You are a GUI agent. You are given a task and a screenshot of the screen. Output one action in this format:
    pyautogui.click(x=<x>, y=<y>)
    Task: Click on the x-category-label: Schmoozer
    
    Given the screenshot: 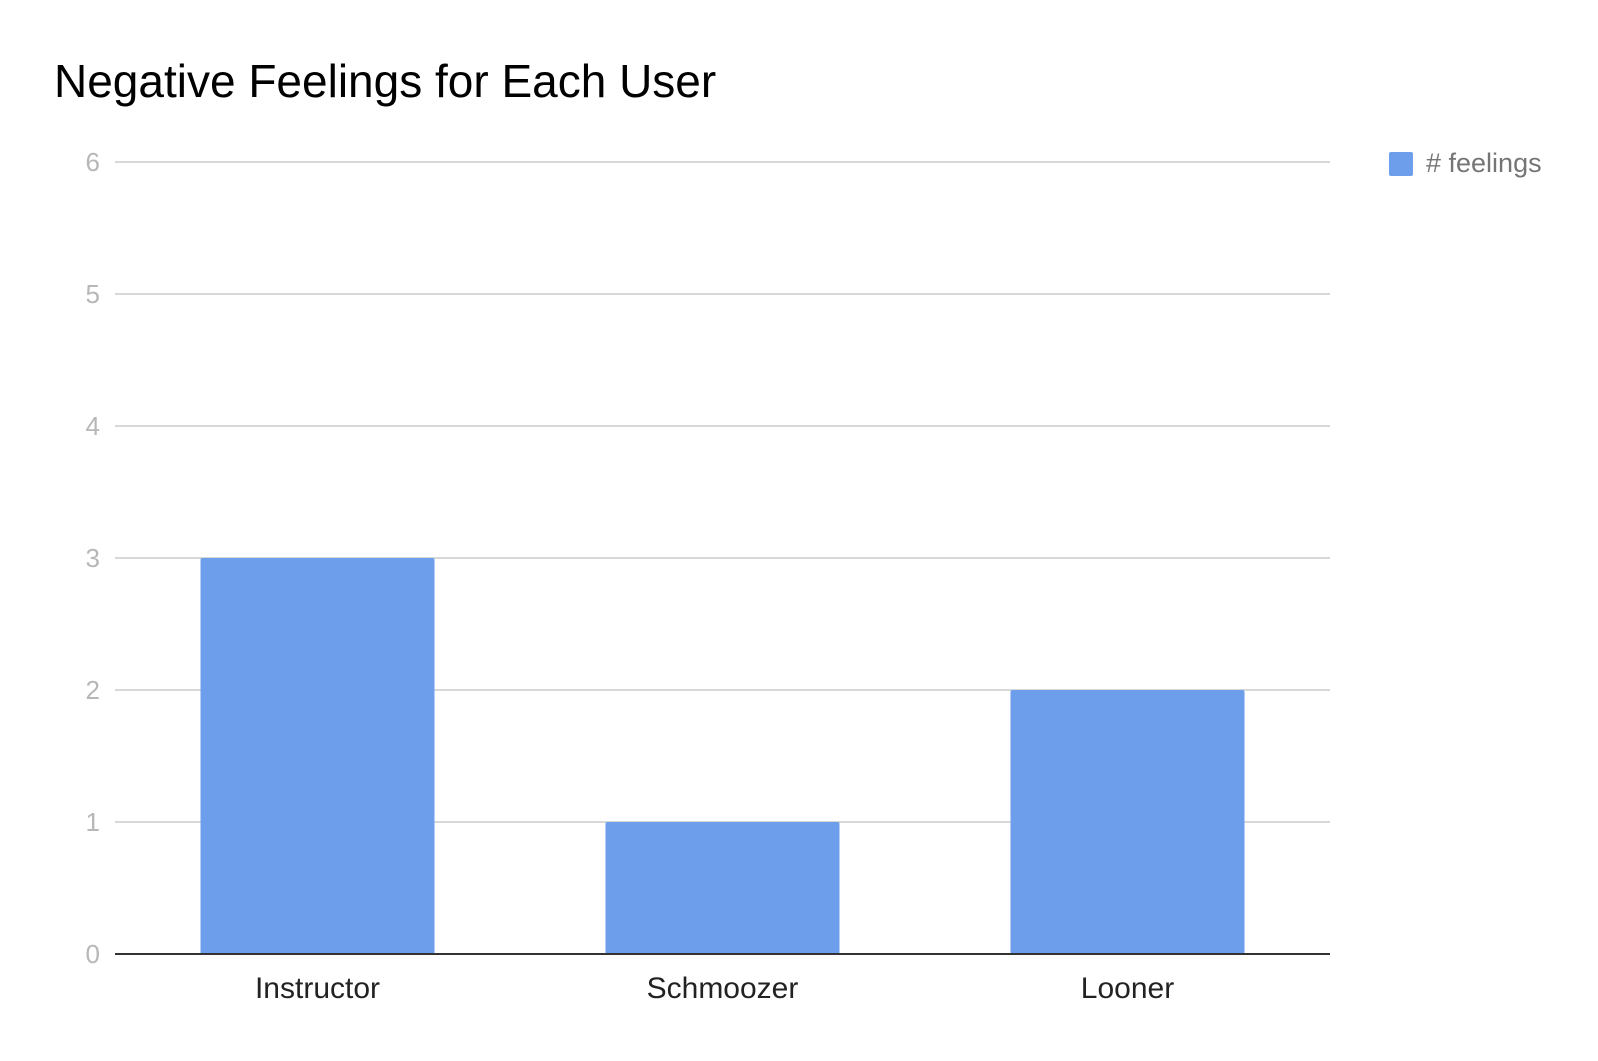 What is the action you would take?
    pyautogui.click(x=723, y=988)
    